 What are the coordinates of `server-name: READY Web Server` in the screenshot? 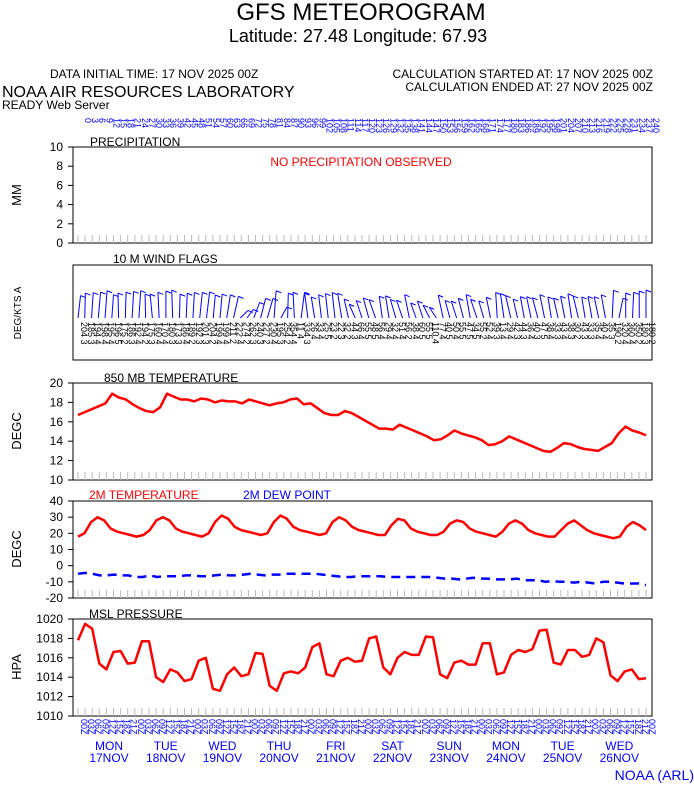 It's located at (56, 105).